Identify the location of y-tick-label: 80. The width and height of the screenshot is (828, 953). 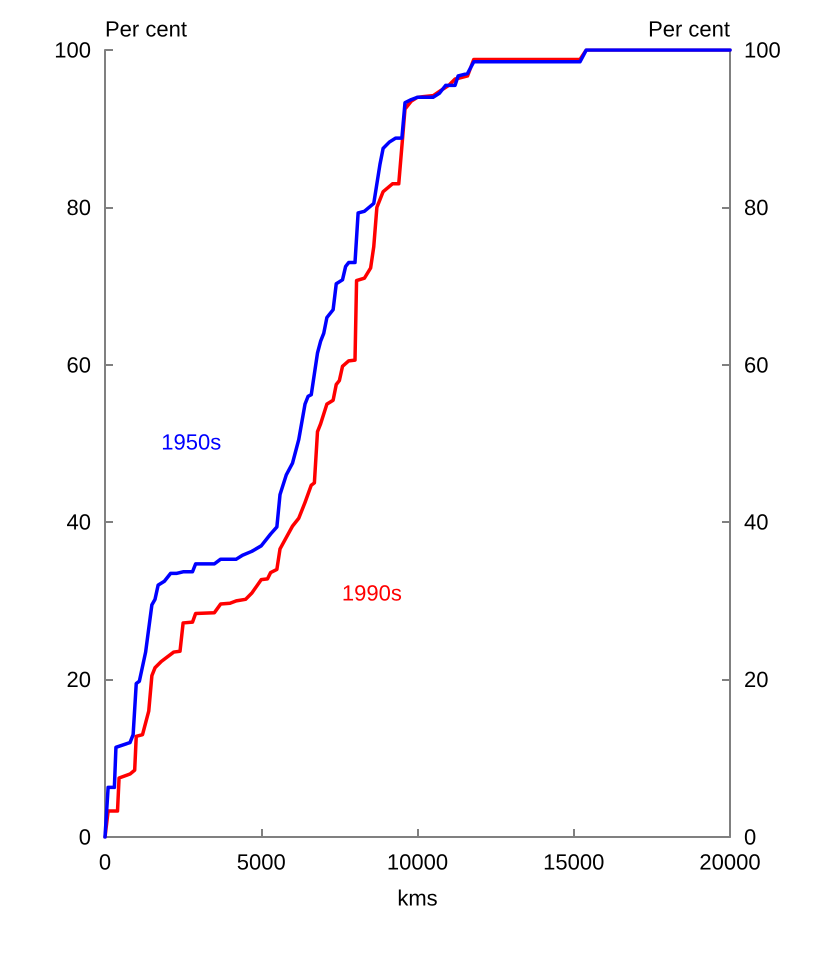
(78, 207).